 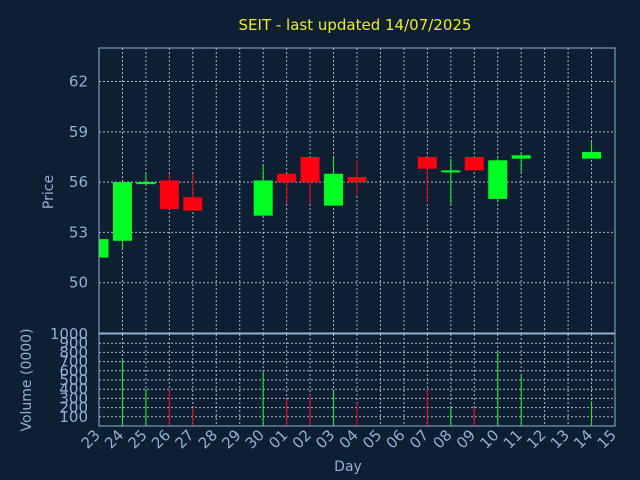 What do you see at coordinates (49, 192) in the screenshot?
I see `price-axis-label: Price` at bounding box center [49, 192].